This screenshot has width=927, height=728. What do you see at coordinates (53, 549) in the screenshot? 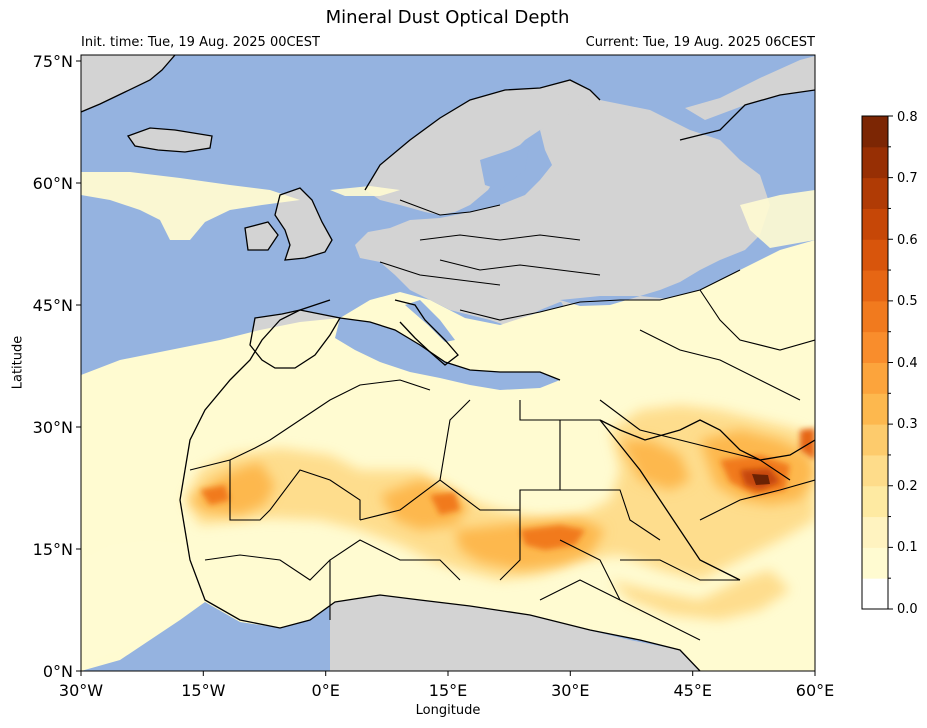
I see `lat-tick: 15°N` at bounding box center [53, 549].